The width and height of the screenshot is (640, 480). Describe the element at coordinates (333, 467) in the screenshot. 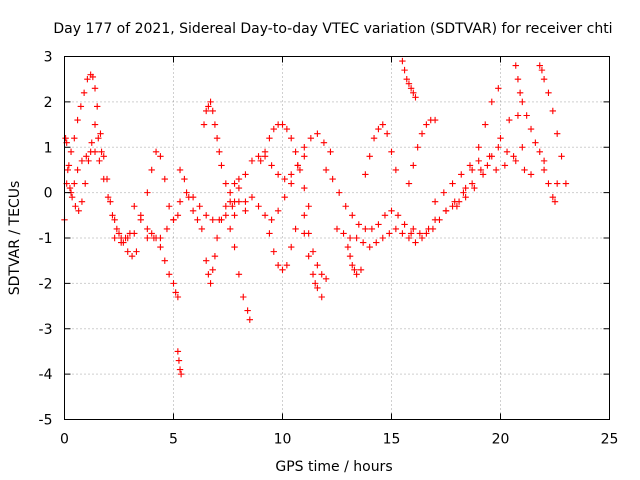

I see `x-axis-label: GPS time / hours` at that location.